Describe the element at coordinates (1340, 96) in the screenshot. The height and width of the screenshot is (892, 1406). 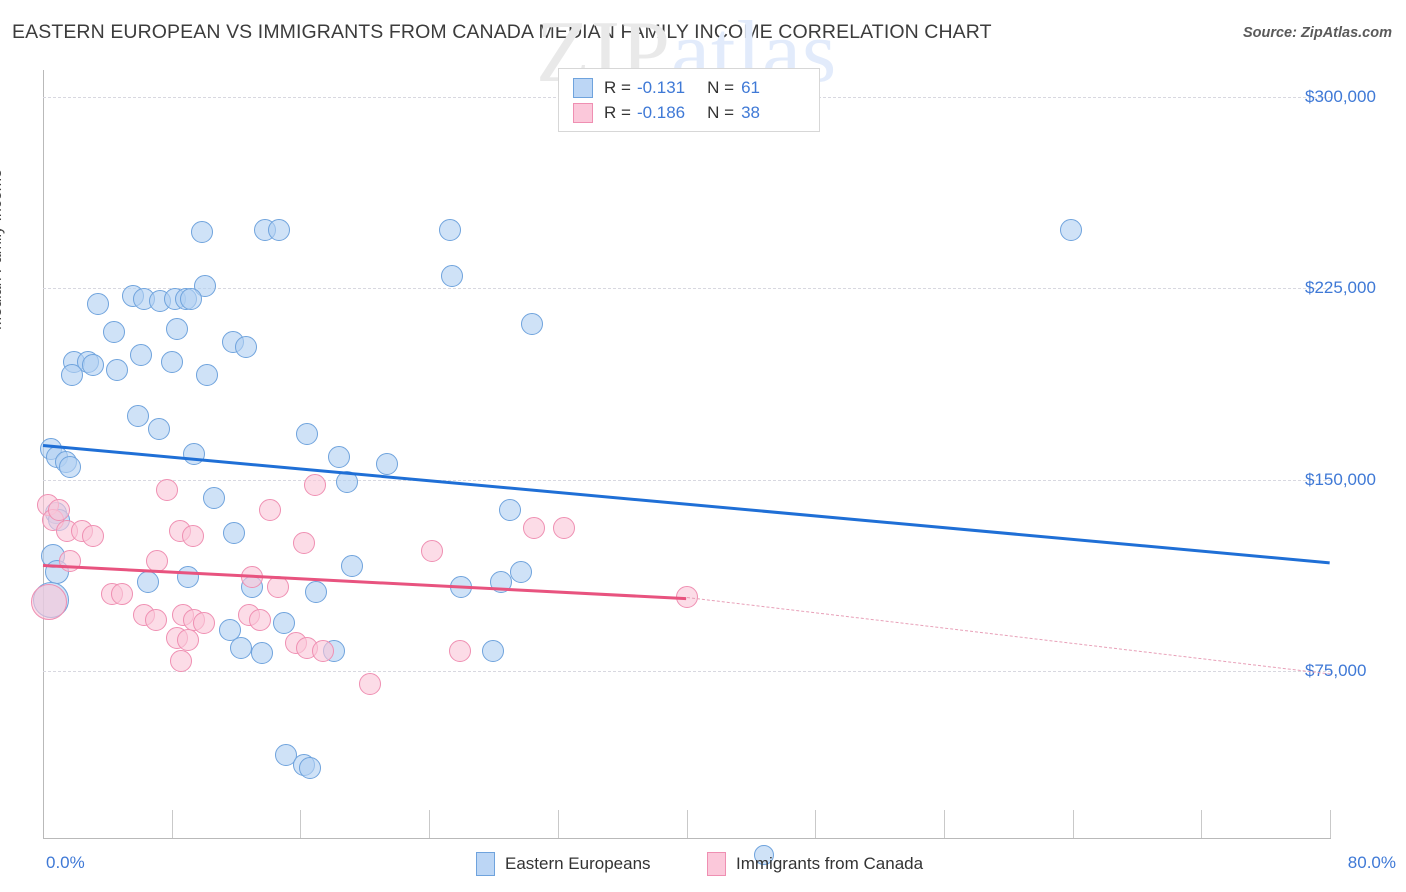
I see `y-axis-tick-label: $300,000` at that location.